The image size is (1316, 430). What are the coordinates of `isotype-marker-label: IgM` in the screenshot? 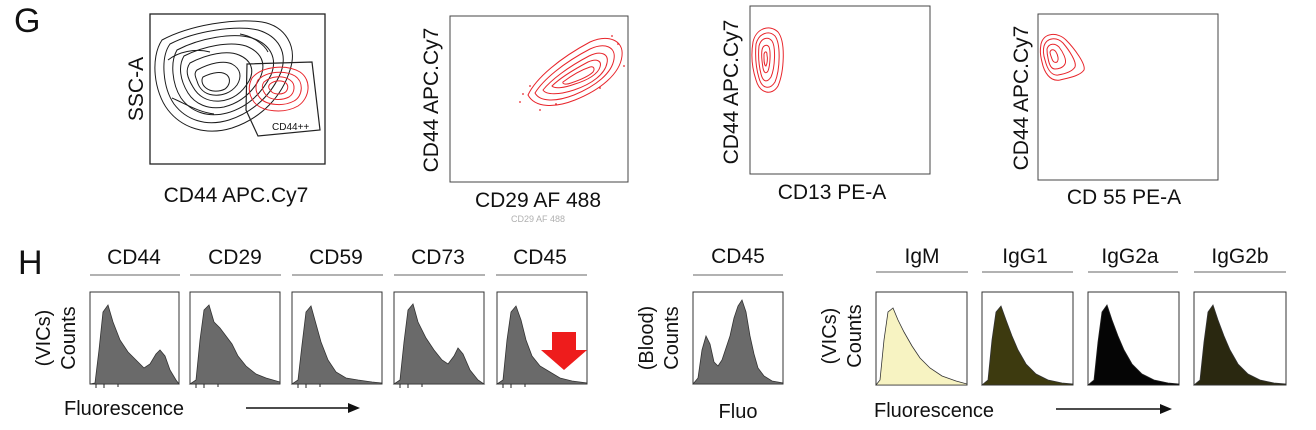 It's located at (921, 256).